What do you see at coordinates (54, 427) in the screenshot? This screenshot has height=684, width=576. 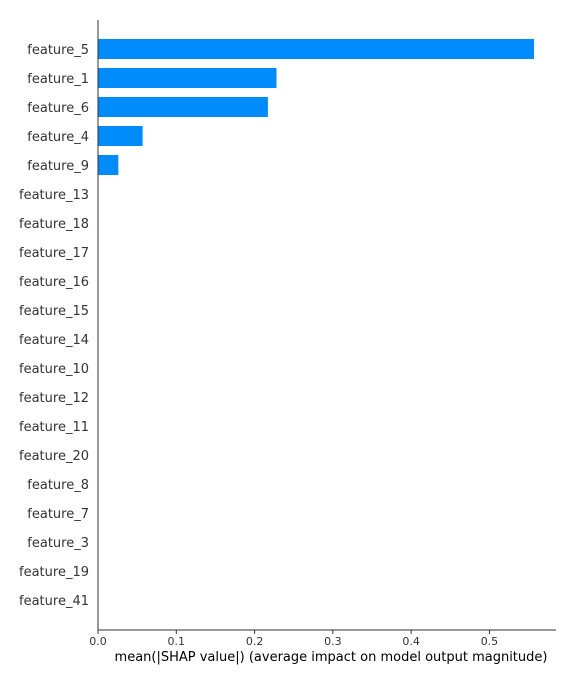 I see `y-tick-label-feature_11: feature_11` at bounding box center [54, 427].